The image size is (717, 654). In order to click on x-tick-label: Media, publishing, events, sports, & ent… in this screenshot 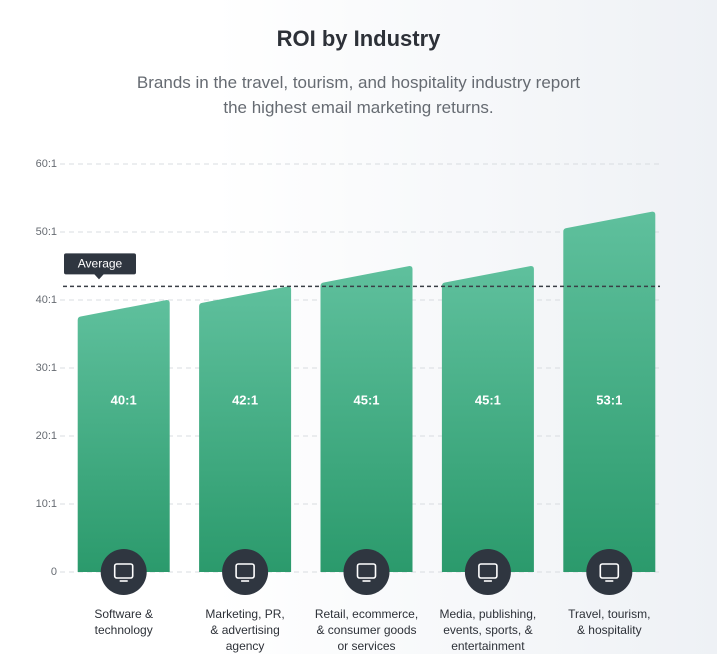, I will do `click(488, 630)`.